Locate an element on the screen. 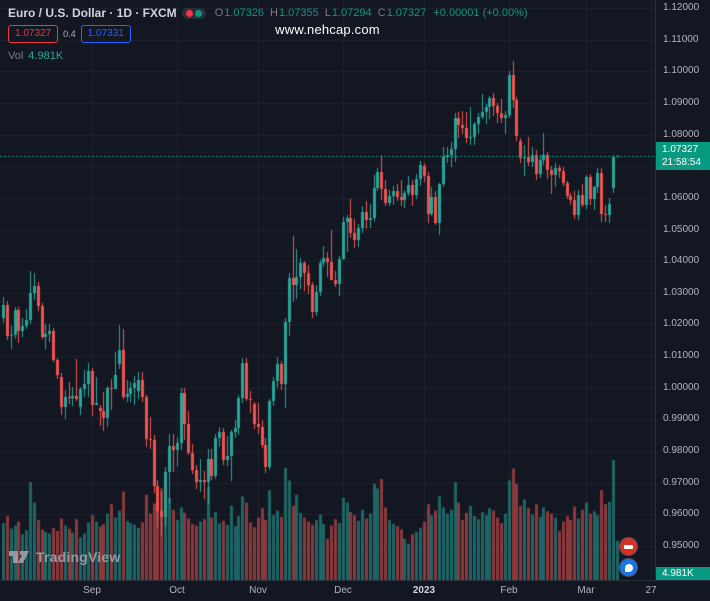  price-axis-label: 0.99000 is located at coordinates (681, 418).